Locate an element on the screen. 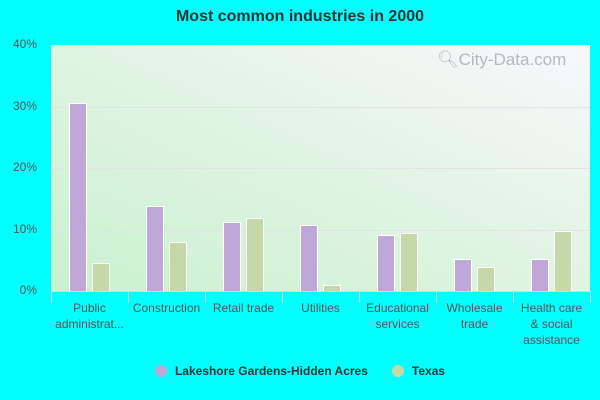  x-tick-label: Wholesale trade is located at coordinates (474, 316).